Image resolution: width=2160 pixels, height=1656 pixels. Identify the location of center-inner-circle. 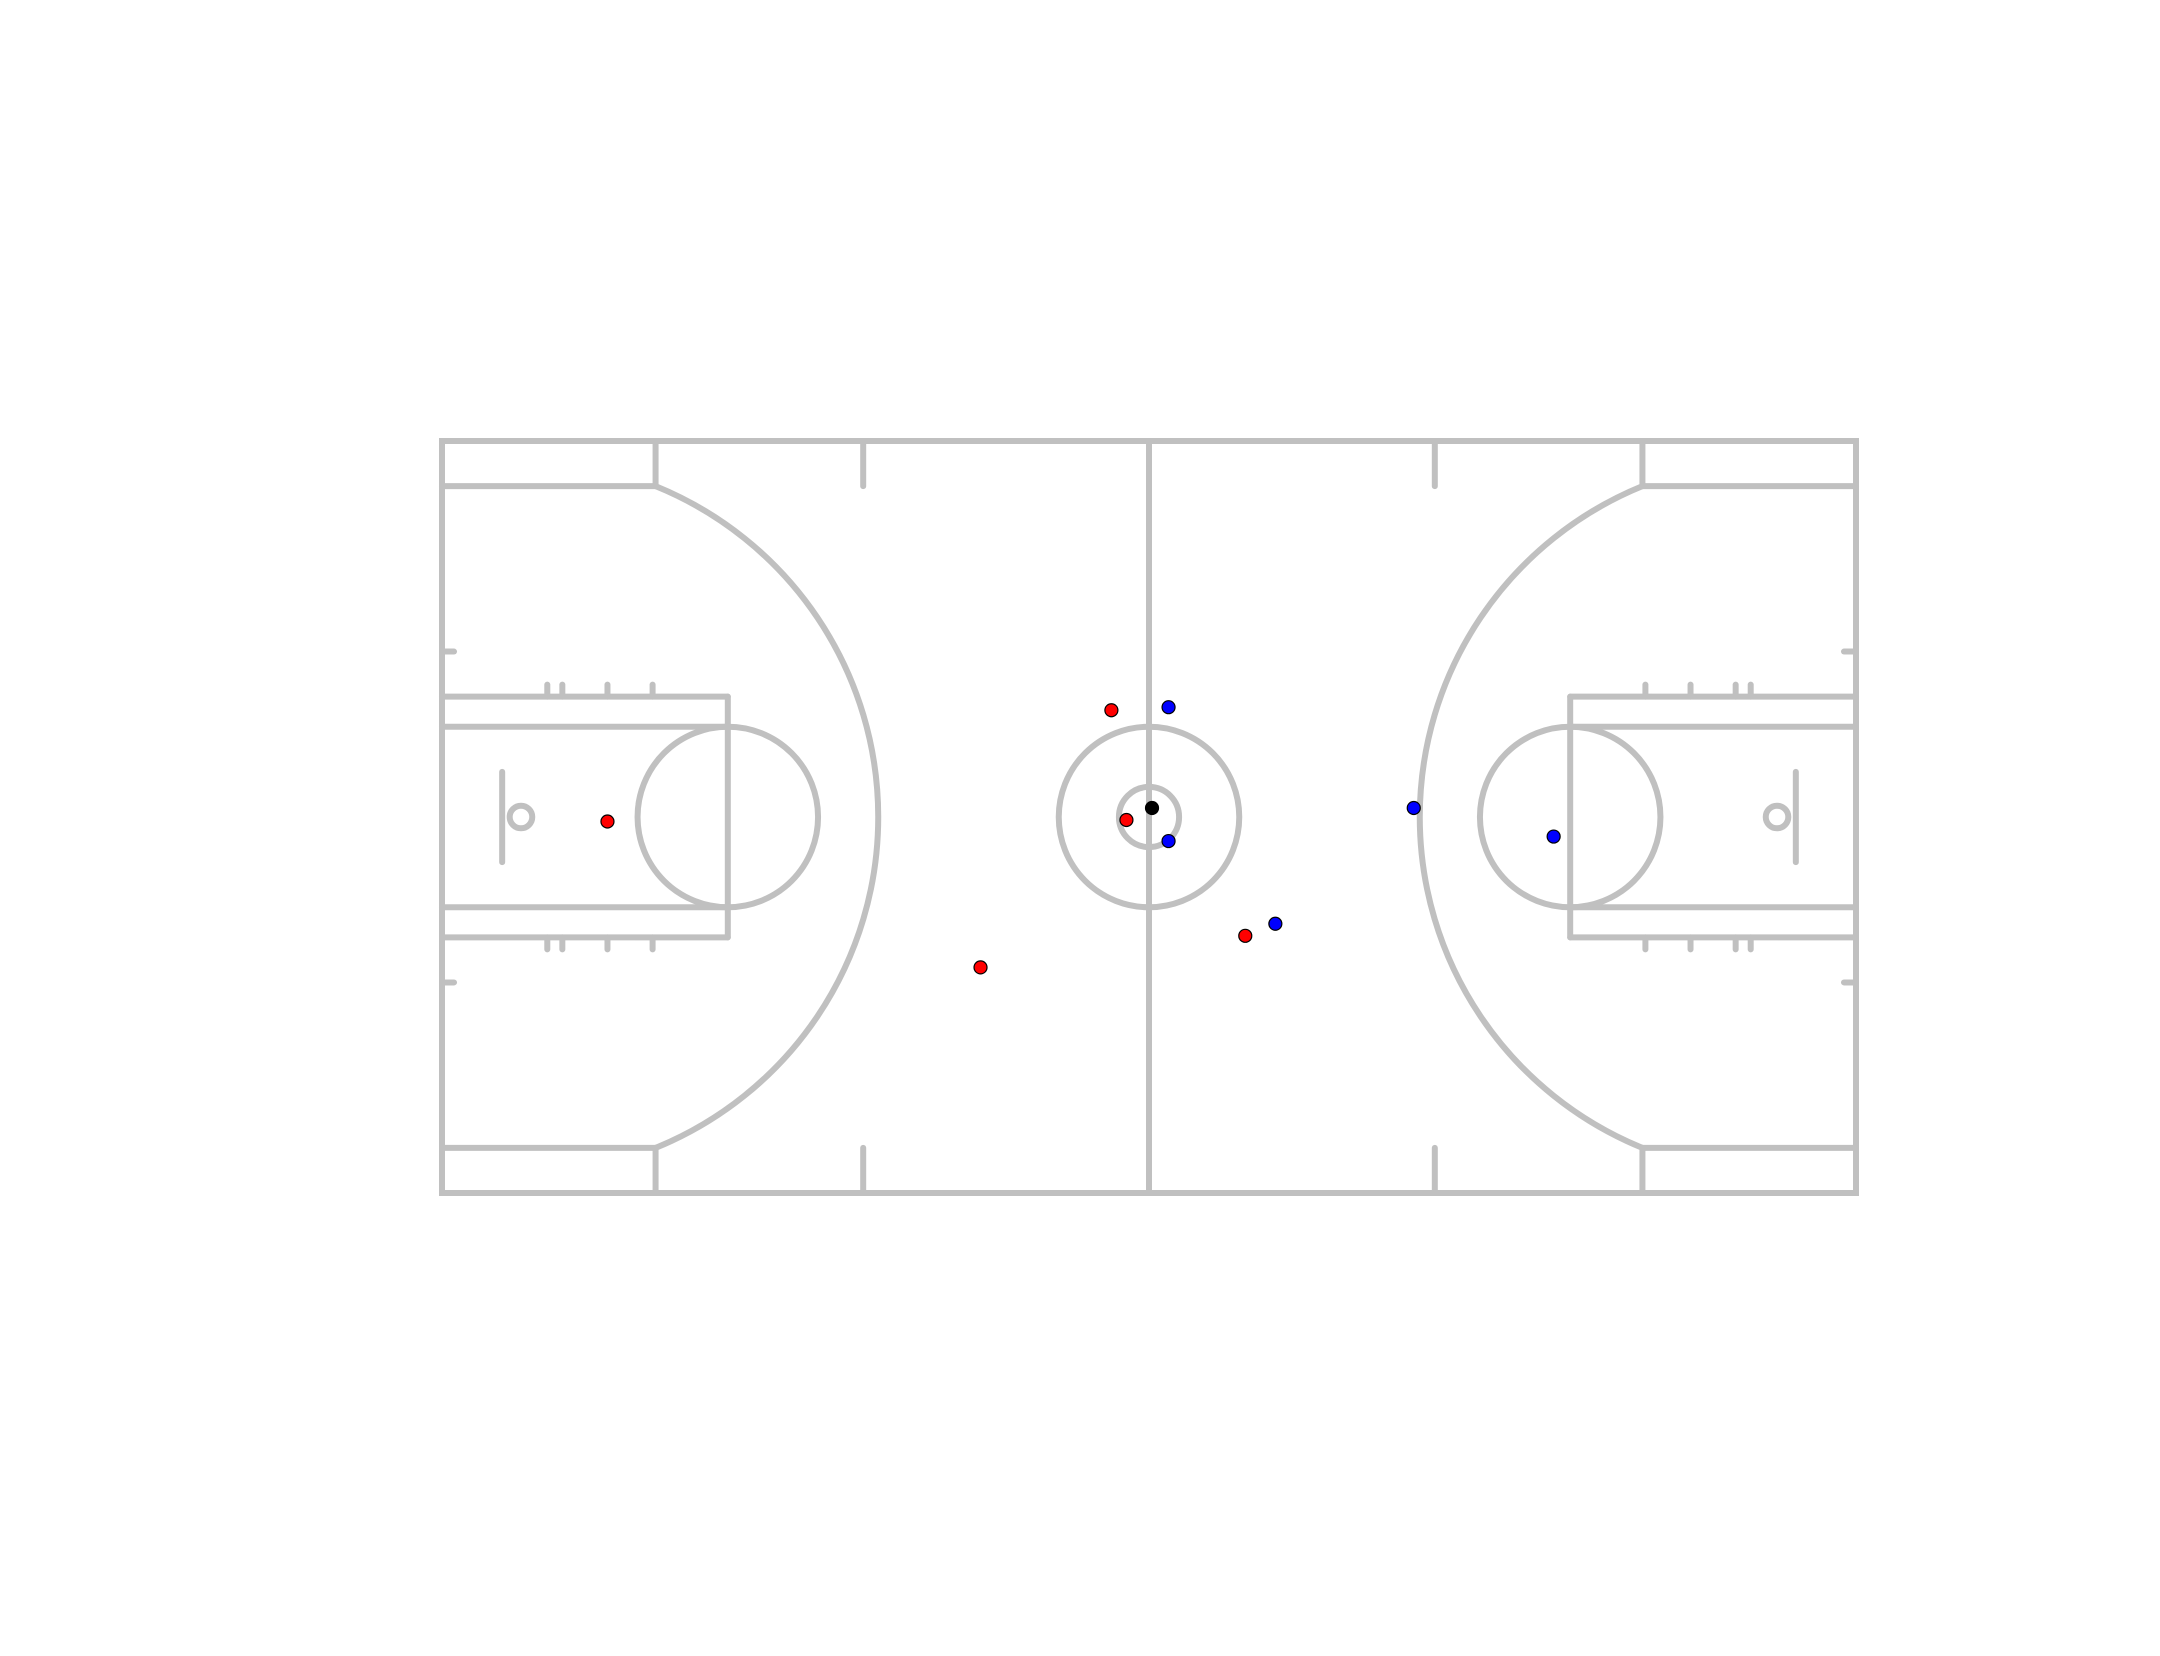
(1149, 817).